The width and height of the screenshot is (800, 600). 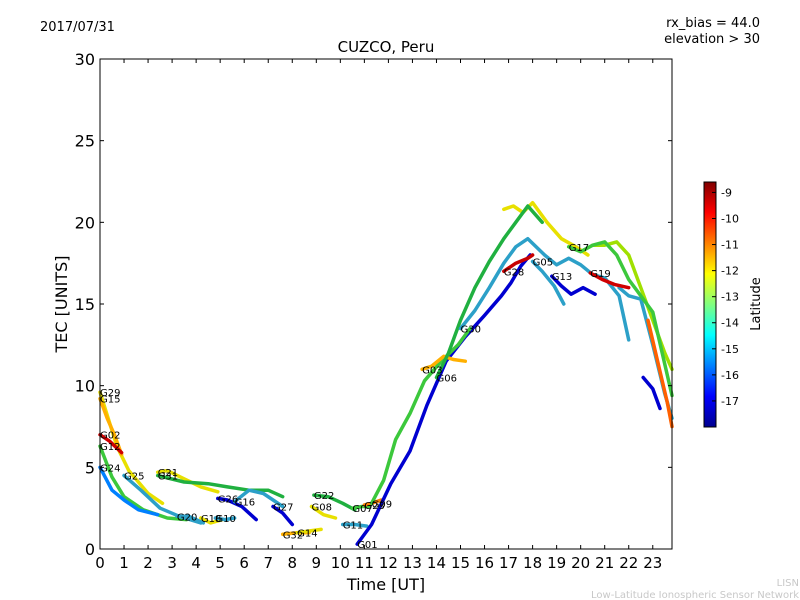 What do you see at coordinates (514, 272) in the screenshot?
I see `series-label-g28: G28` at bounding box center [514, 272].